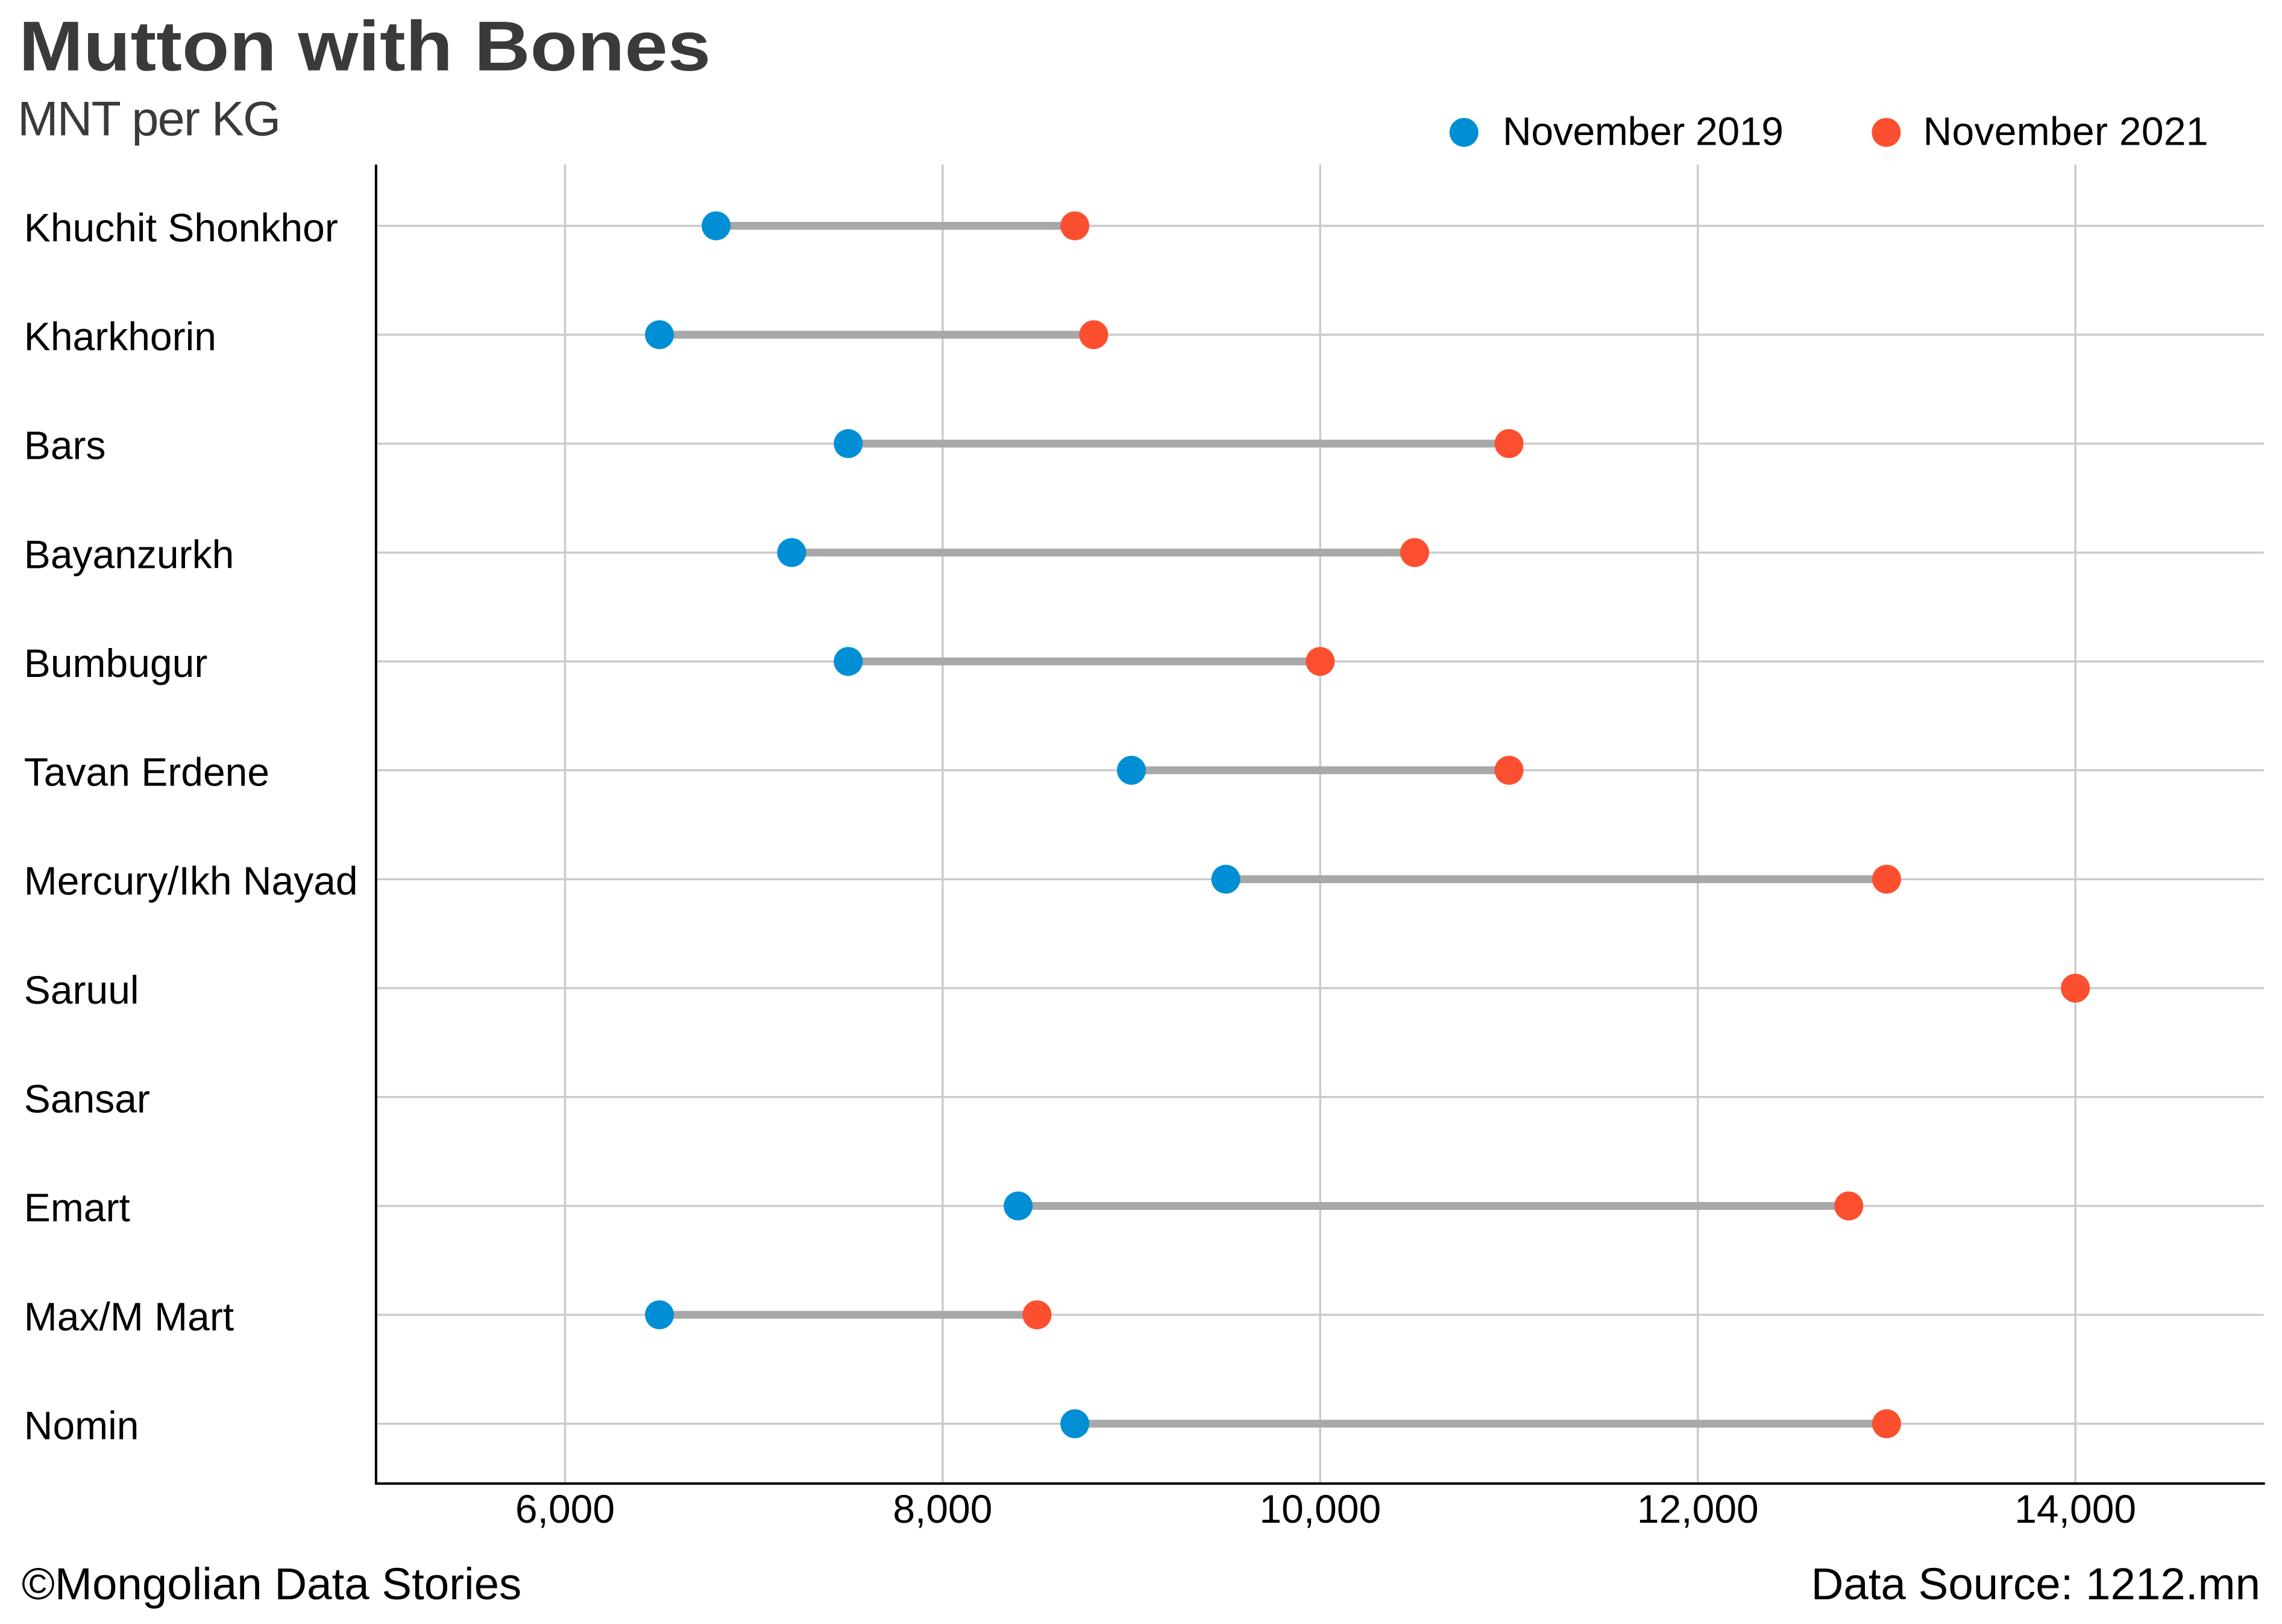 Image resolution: width=2282 pixels, height=1624 pixels. I want to click on svg-text: 12,000, so click(1698, 1509).